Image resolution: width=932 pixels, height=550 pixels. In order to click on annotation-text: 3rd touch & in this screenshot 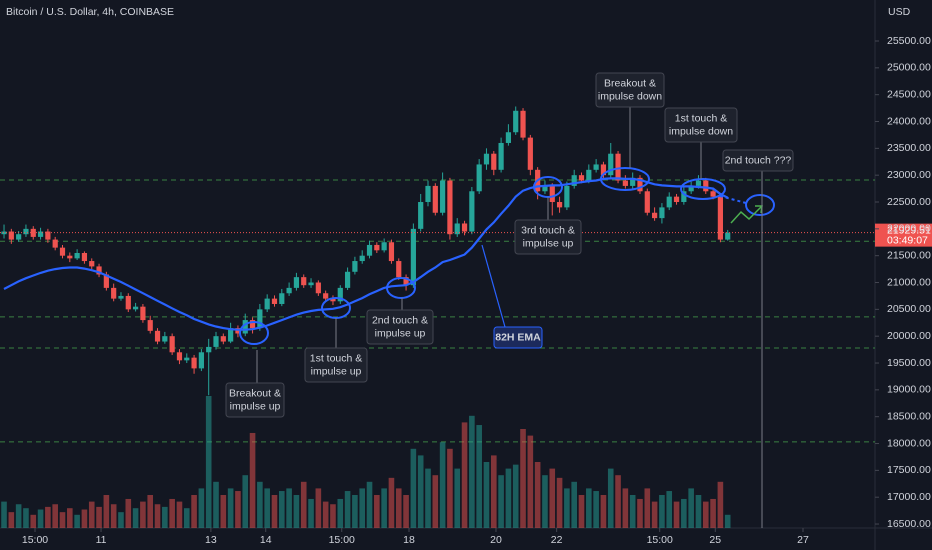, I will do `click(548, 230)`.